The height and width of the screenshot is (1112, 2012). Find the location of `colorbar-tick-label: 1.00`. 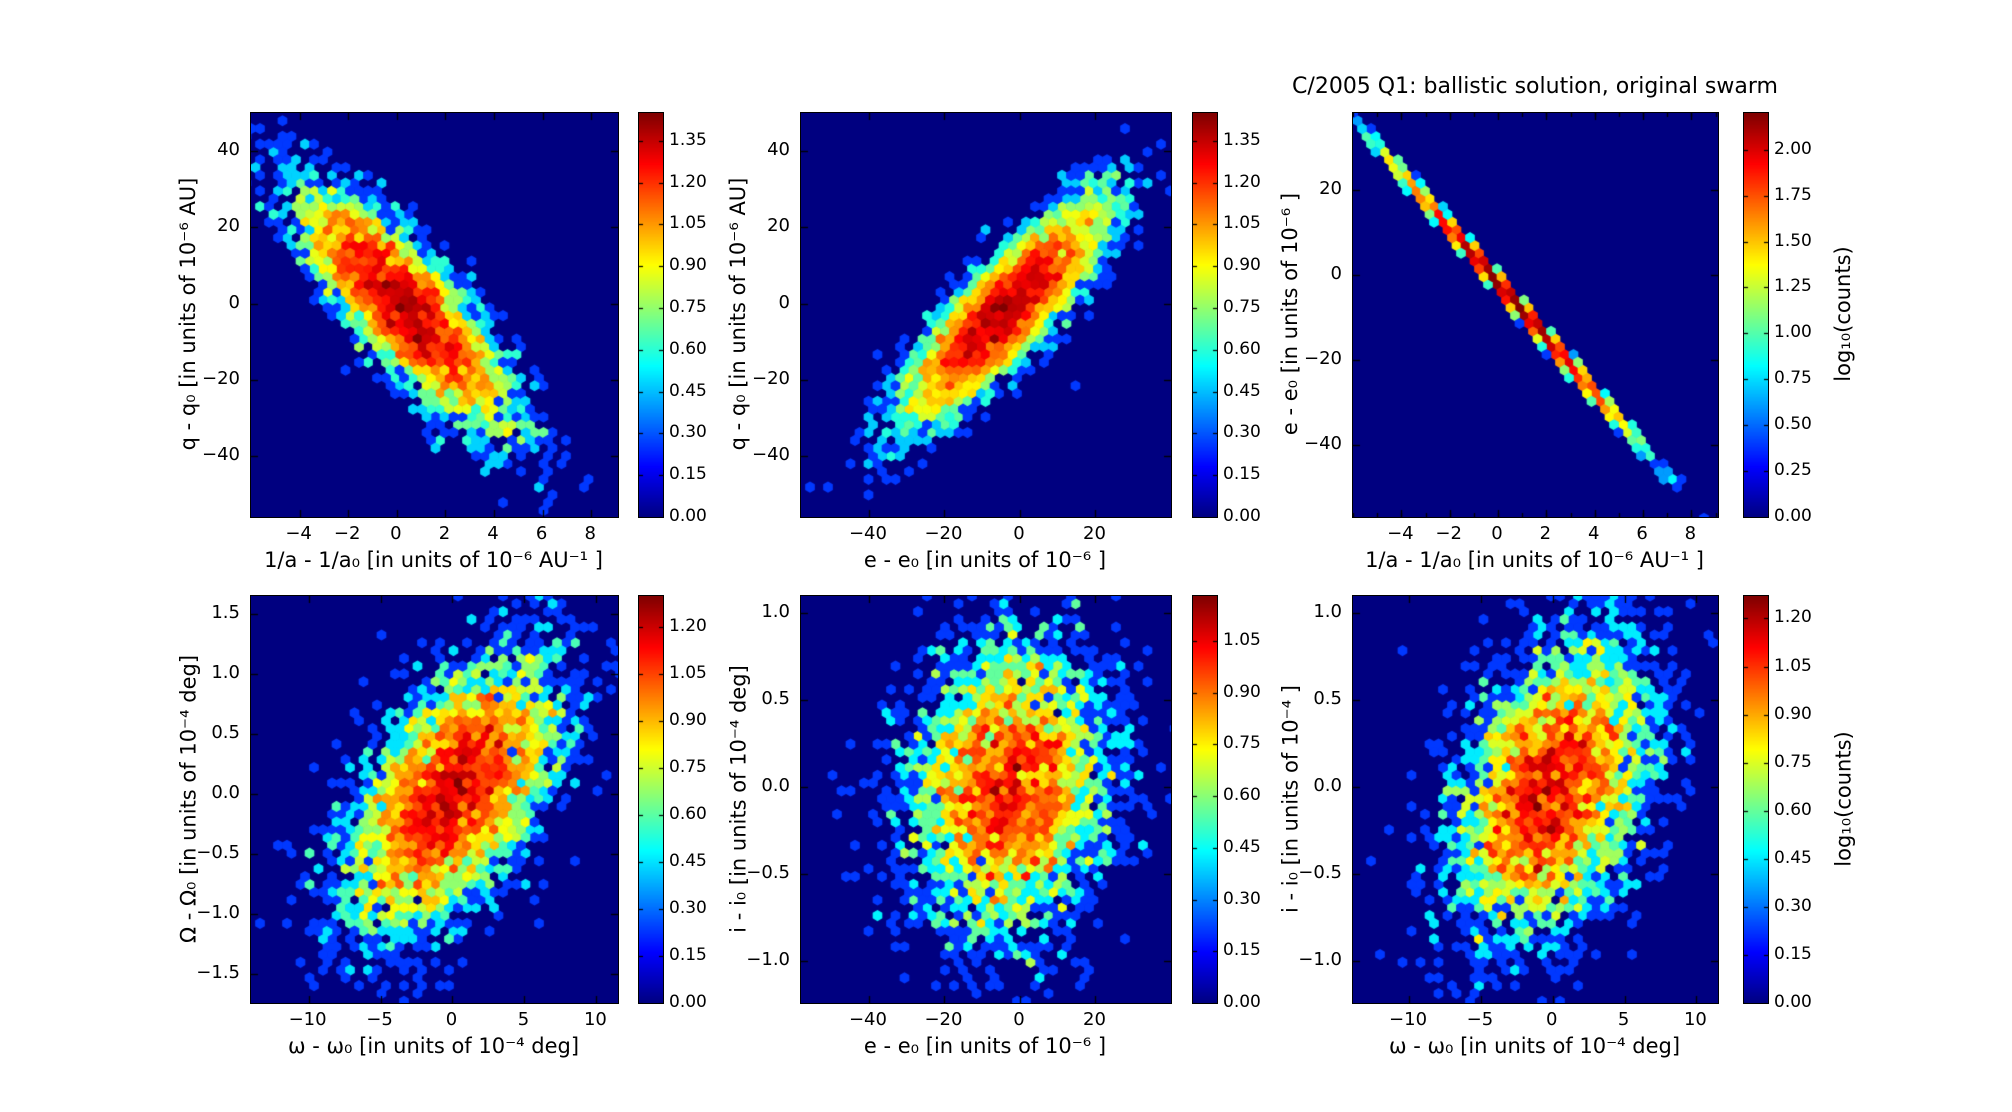

colorbar-tick-label: 1.00 is located at coordinates (1793, 332).